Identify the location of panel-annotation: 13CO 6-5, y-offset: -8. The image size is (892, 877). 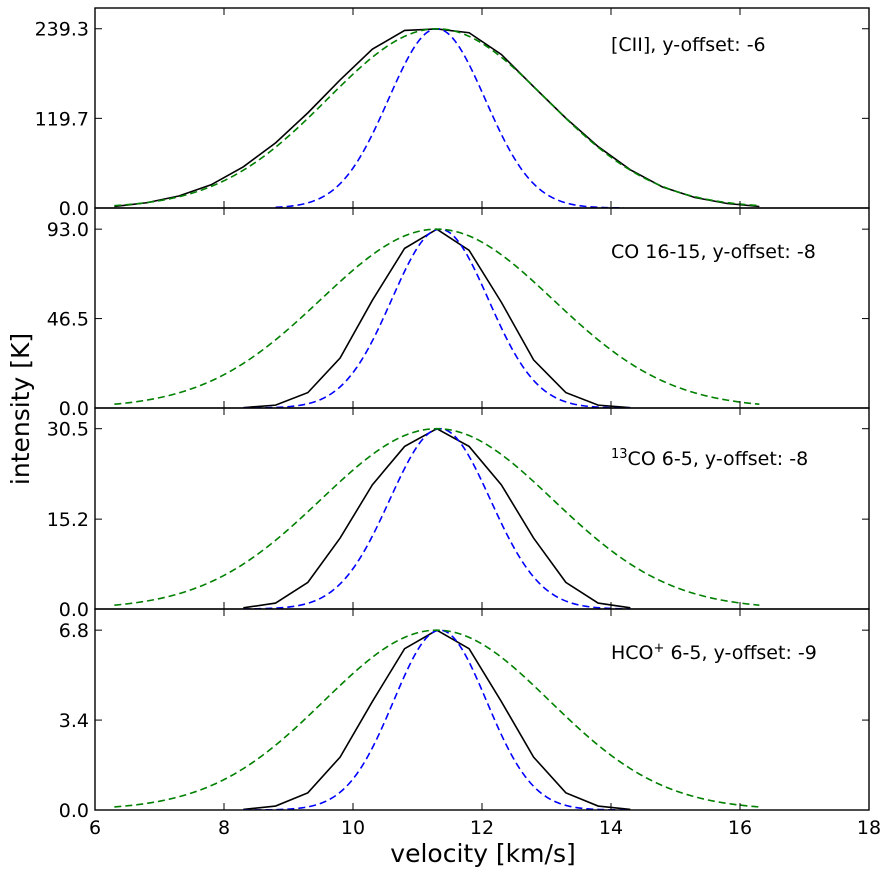
(709, 459).